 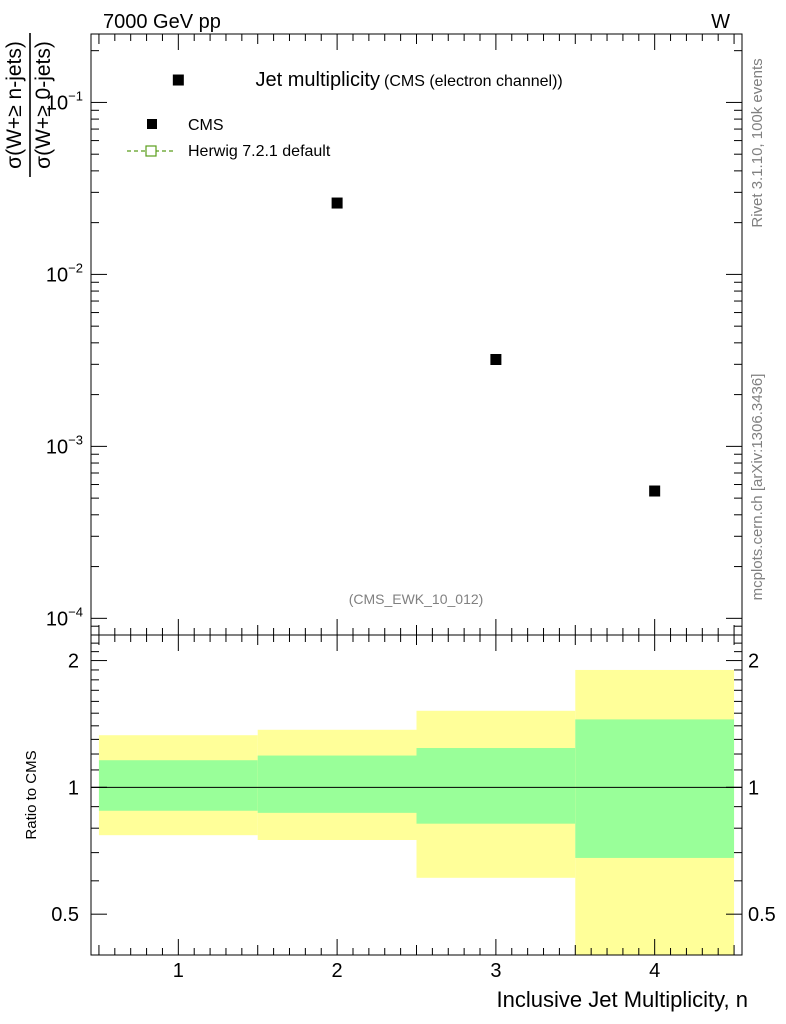 I want to click on ratio-y-tick-label-right: 2, so click(x=753, y=662).